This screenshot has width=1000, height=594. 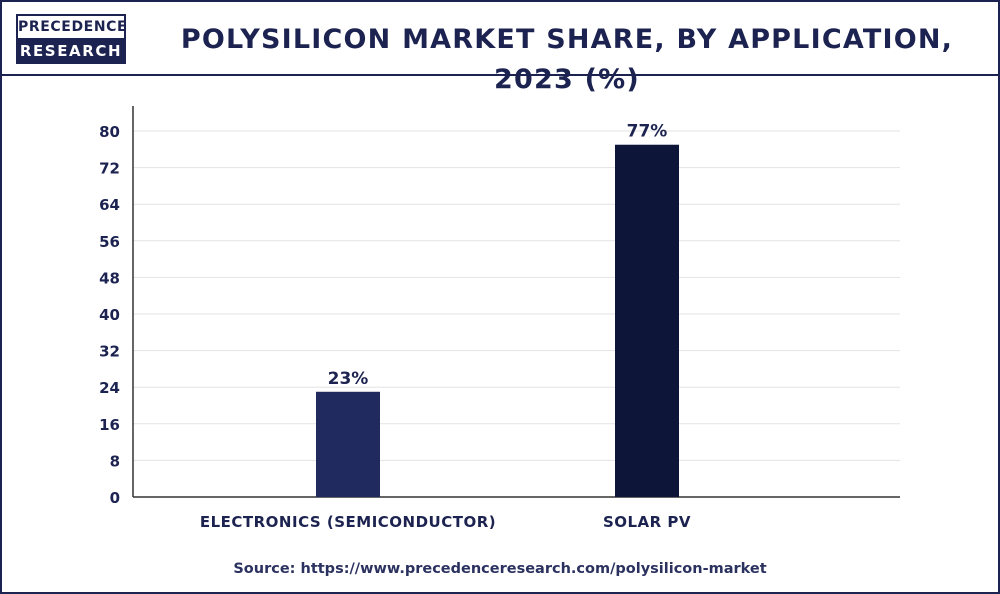 I want to click on data-label: 77%, so click(x=647, y=132).